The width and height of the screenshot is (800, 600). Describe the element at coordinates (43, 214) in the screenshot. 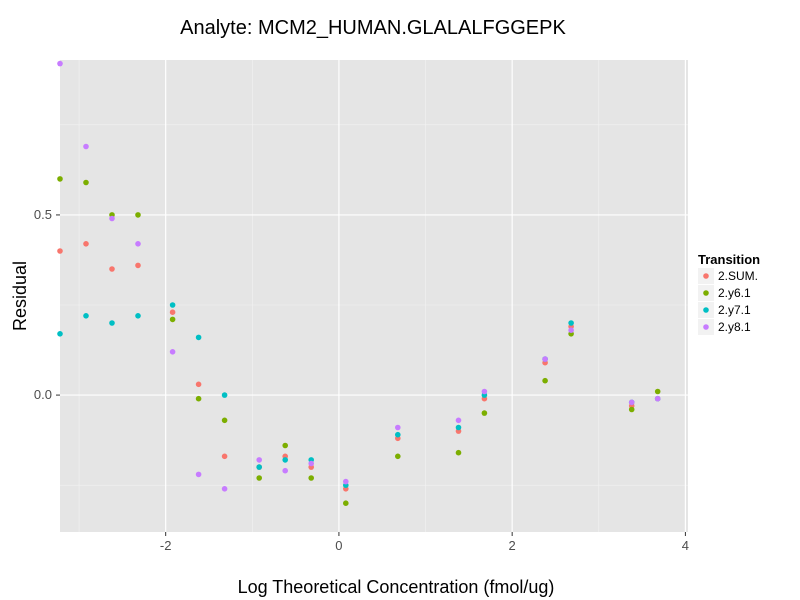

I see `y-tick-label: 0.5` at that location.